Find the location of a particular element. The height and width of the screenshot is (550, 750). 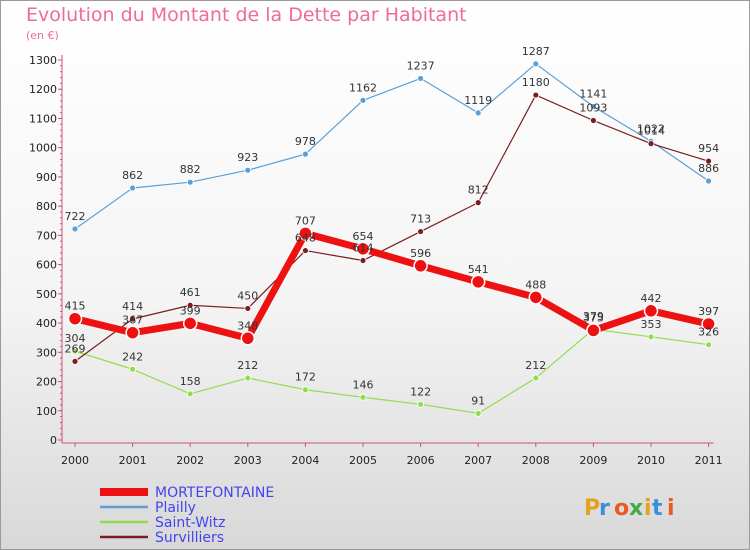

data-label: 1093 is located at coordinates (593, 108).